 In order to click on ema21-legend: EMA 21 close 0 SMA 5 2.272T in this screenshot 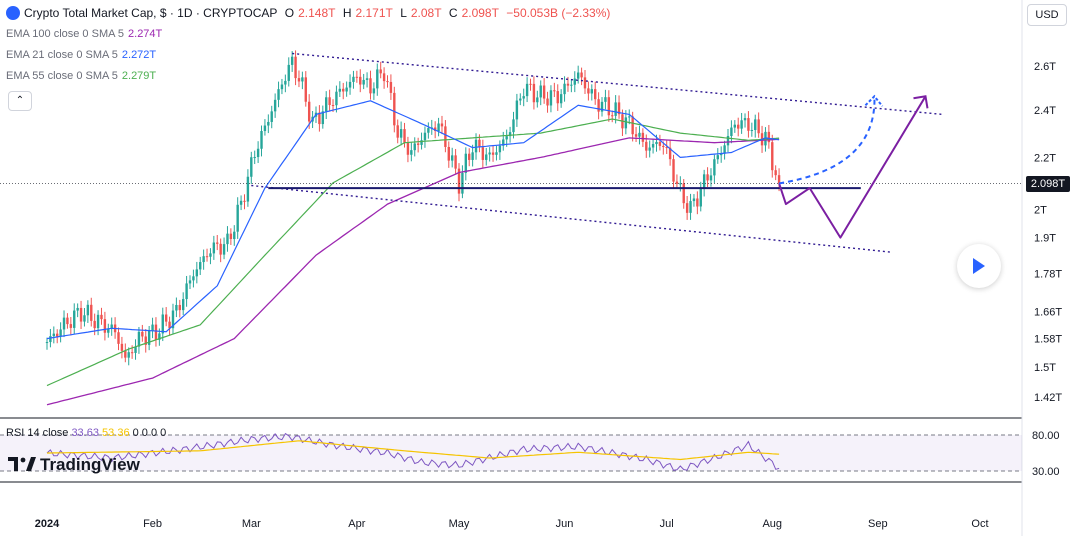, I will do `click(83, 55)`.